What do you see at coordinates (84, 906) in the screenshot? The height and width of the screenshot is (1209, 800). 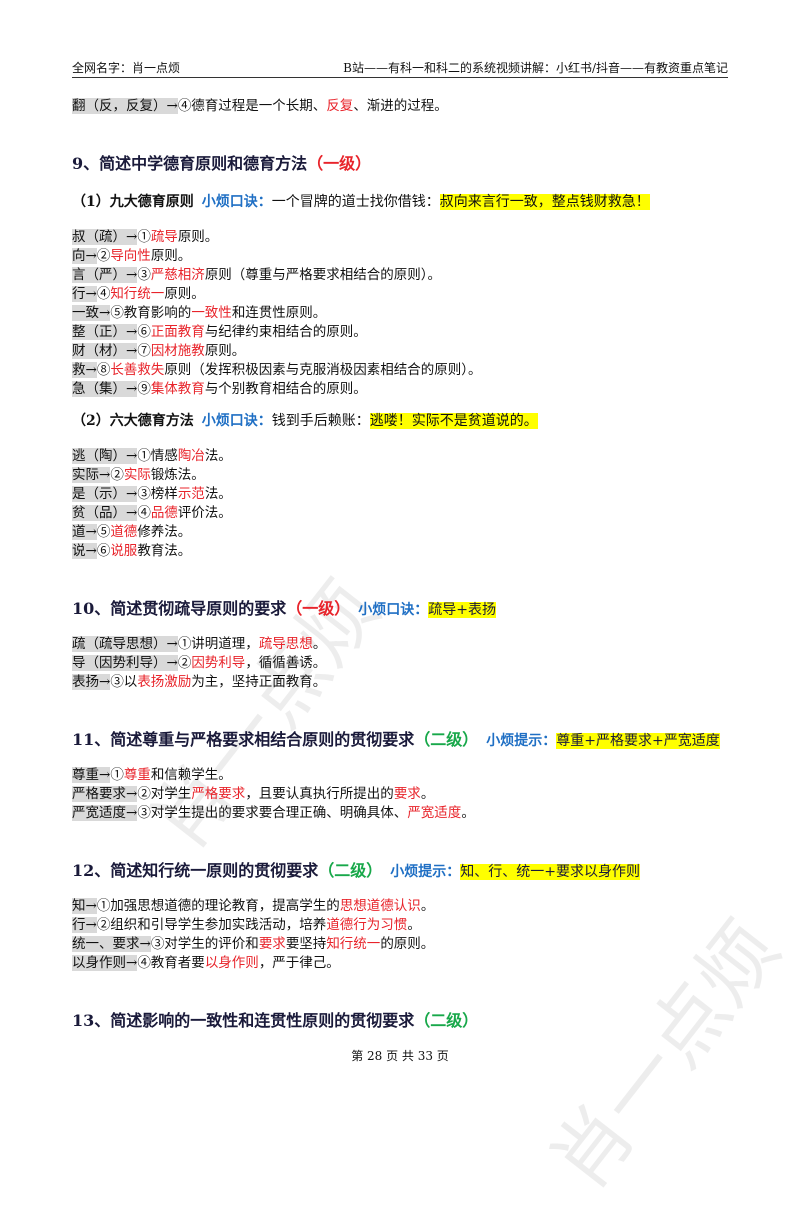 I see `text-run: 知→` at bounding box center [84, 906].